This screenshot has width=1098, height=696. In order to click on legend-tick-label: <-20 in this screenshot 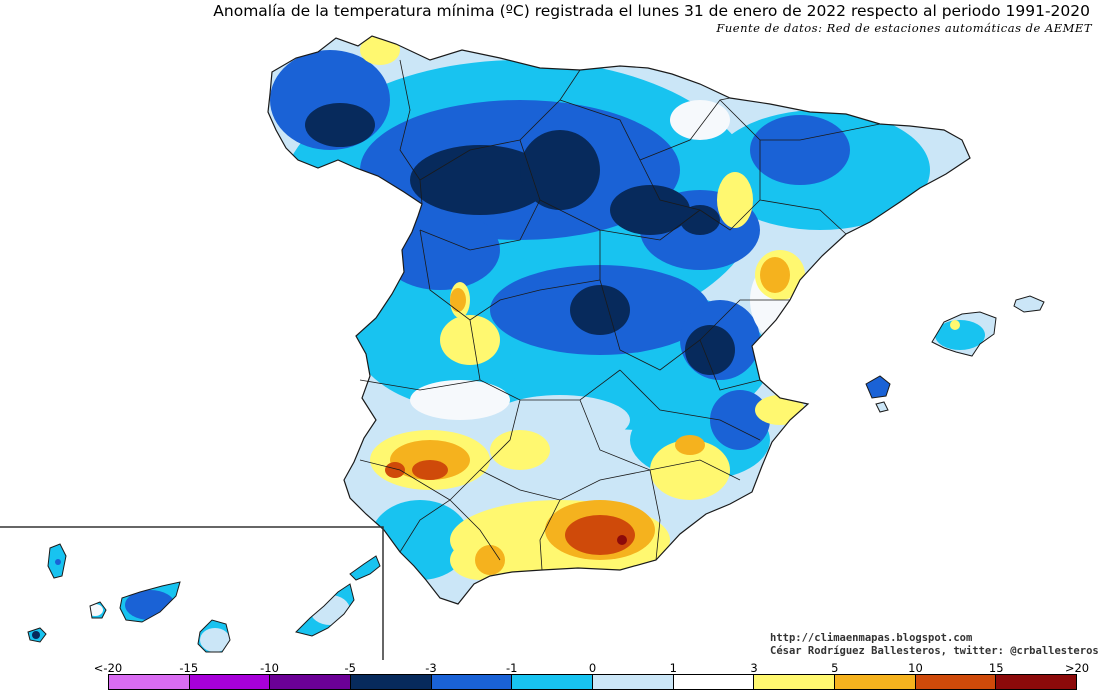, I will do `click(108, 668)`.